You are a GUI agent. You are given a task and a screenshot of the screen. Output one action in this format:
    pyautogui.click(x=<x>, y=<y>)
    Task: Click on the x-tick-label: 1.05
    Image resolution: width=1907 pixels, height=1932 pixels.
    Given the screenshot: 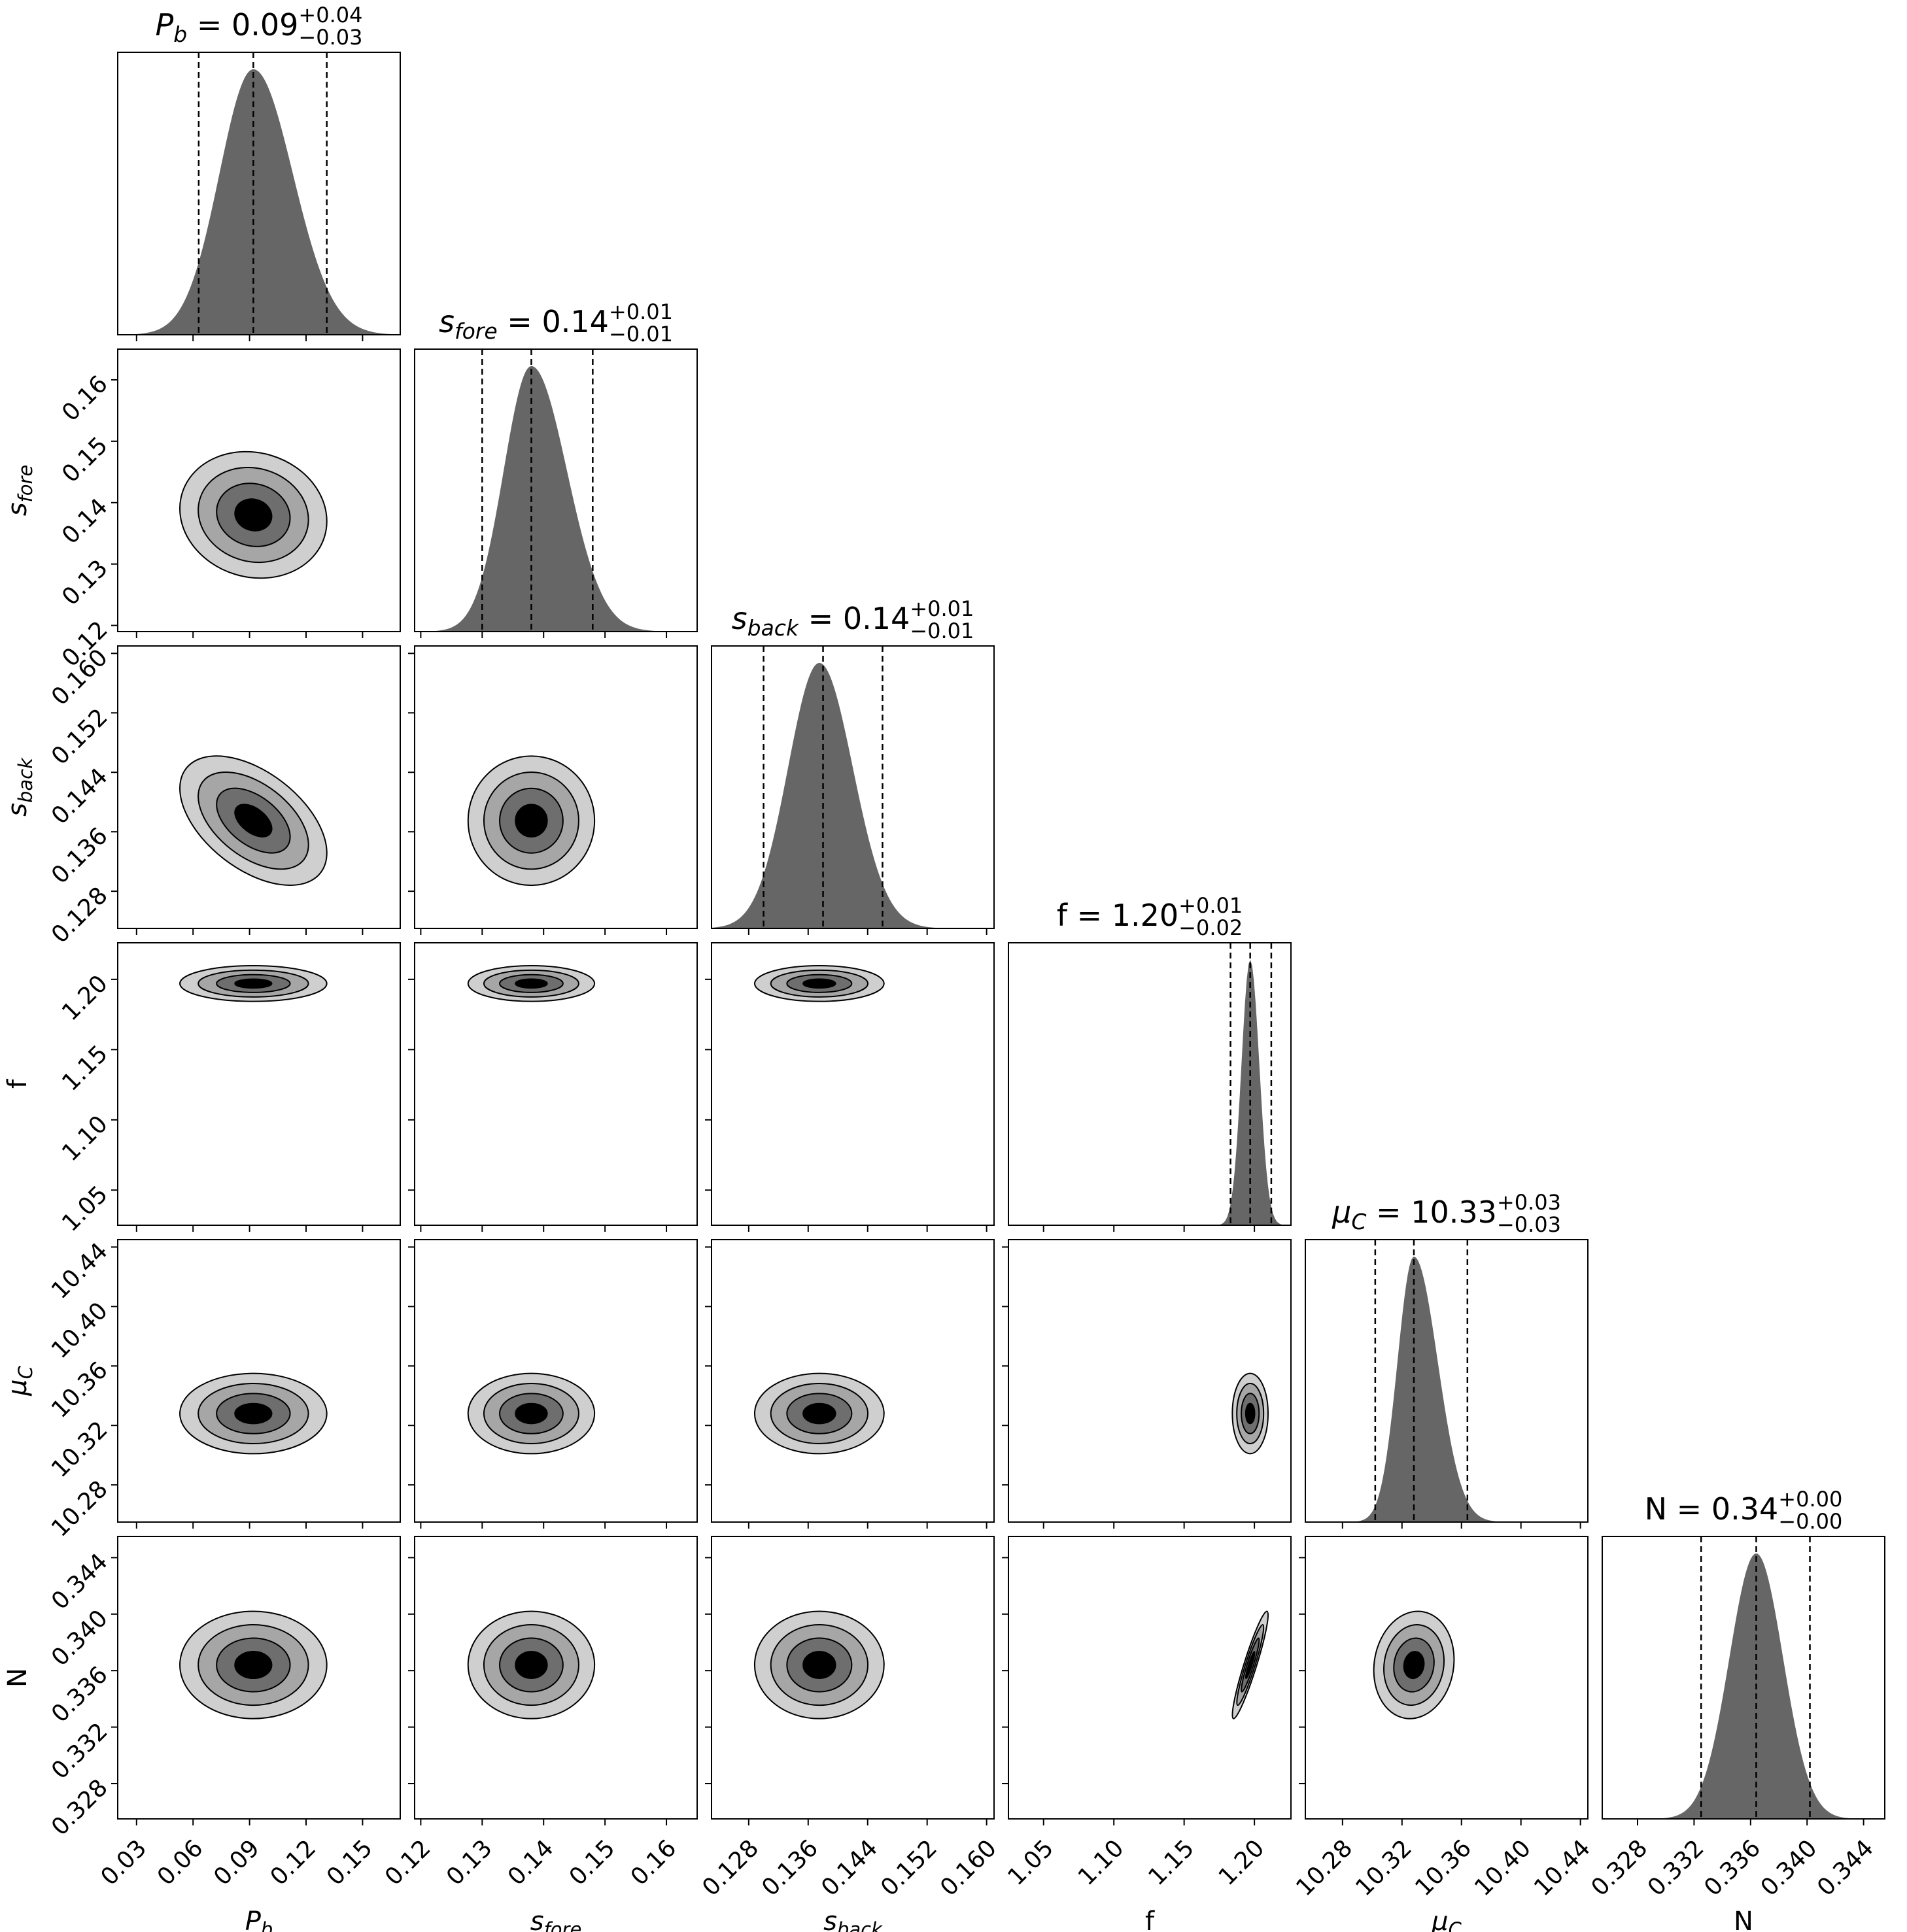 What is the action you would take?
    pyautogui.click(x=1031, y=1863)
    